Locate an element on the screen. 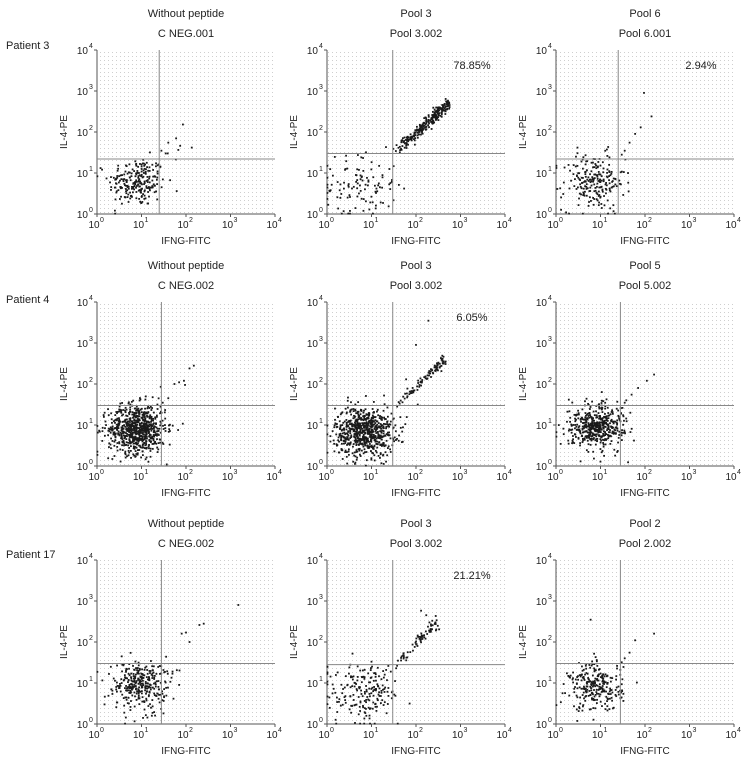 The width and height of the screenshot is (754, 764). y-tick-exponent: 1 is located at coordinates (91, 169).